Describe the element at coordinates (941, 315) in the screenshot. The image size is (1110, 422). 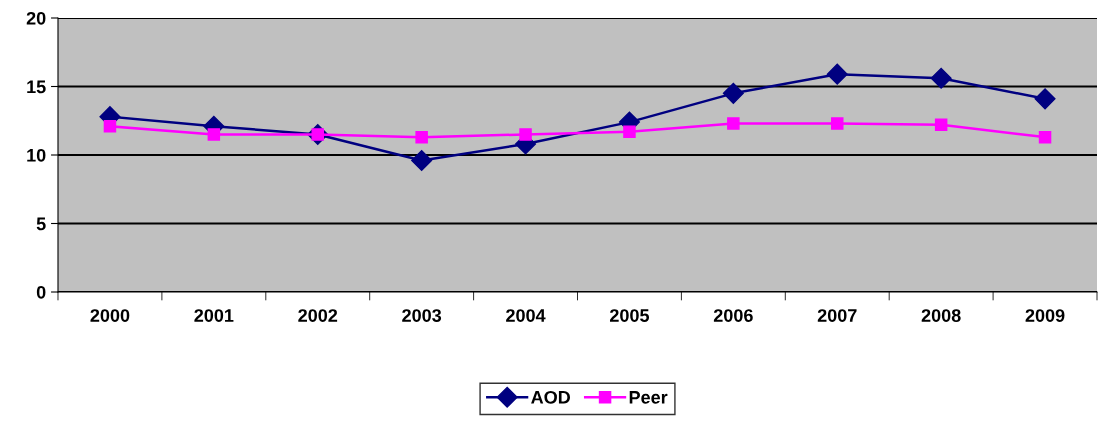
I see `x-tick-label: 2008` at that location.